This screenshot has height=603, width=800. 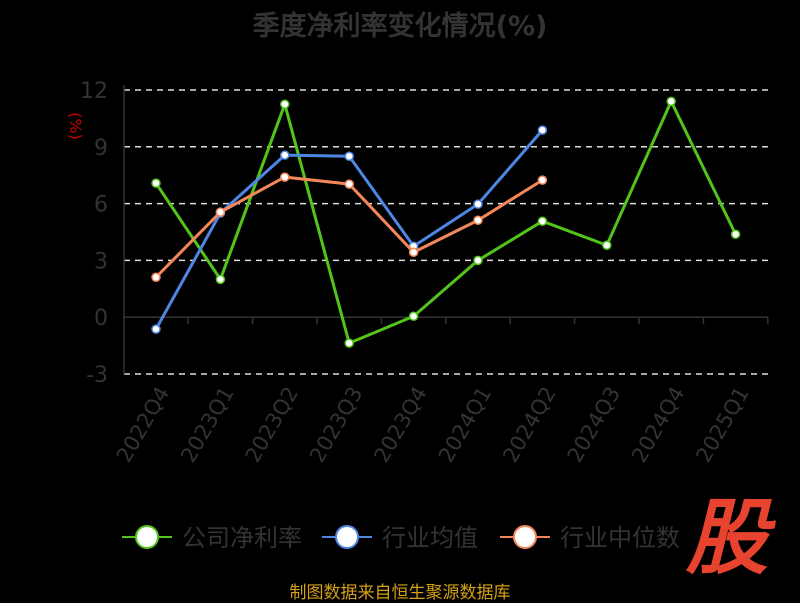 What do you see at coordinates (400, 425) in the screenshot?
I see `x-tick-label: 2023Q4` at bounding box center [400, 425].